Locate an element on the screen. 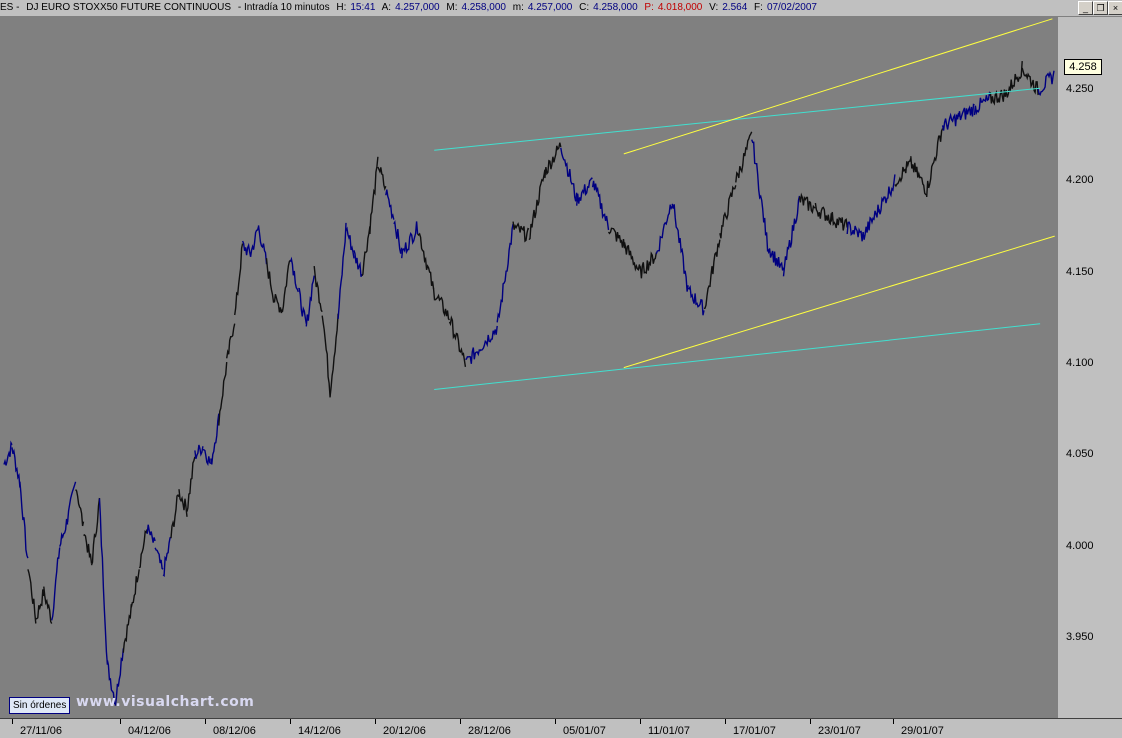  restore-button: ❐ is located at coordinates (1100, 8).